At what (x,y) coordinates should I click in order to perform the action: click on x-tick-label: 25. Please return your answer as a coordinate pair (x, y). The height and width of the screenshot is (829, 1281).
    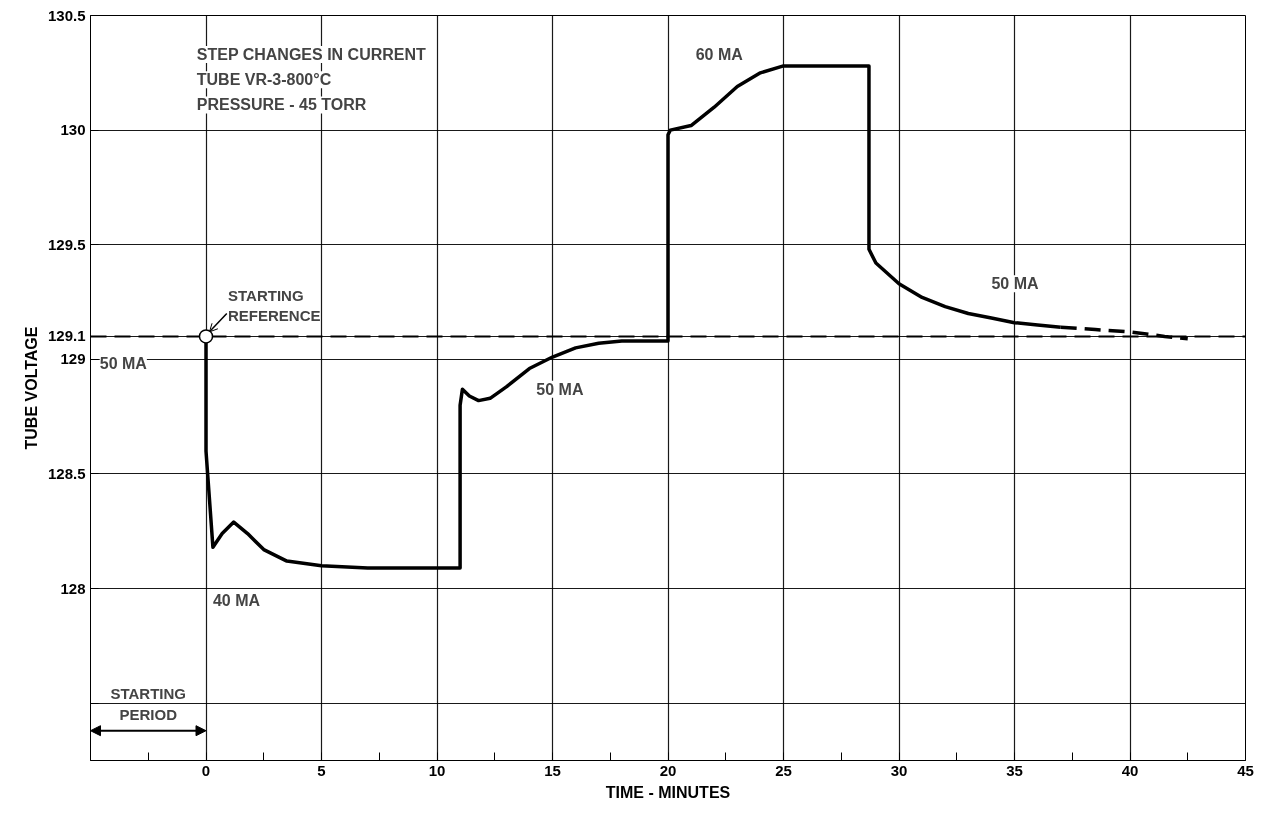
    Looking at the image, I should click on (783, 770).